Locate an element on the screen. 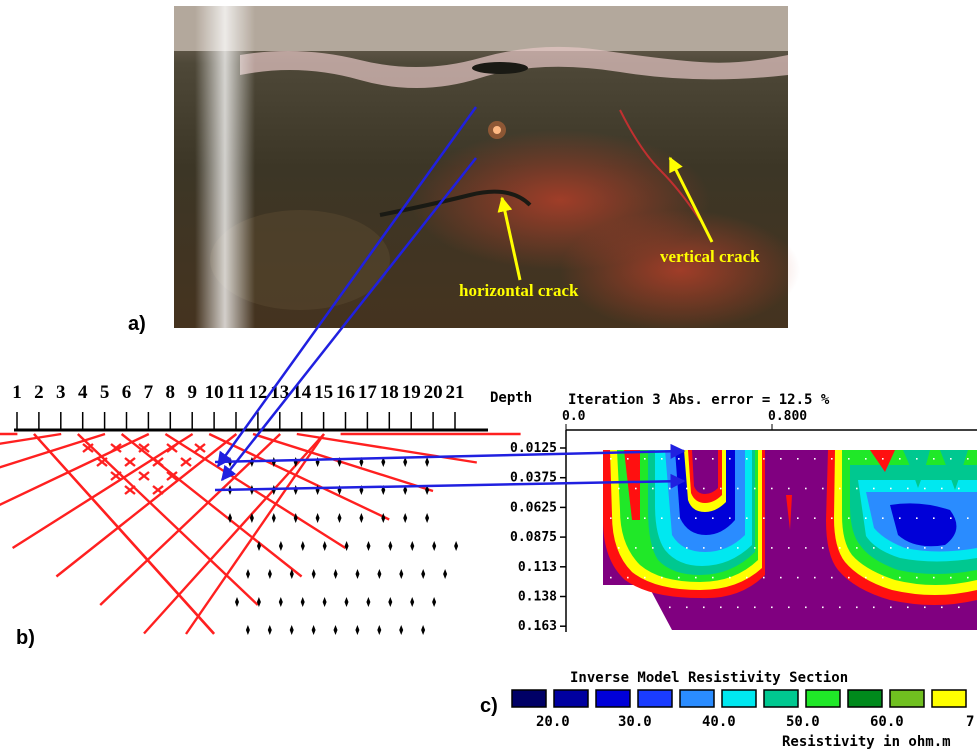  depth-tick-label: 0.0375 is located at coordinates (533, 478).